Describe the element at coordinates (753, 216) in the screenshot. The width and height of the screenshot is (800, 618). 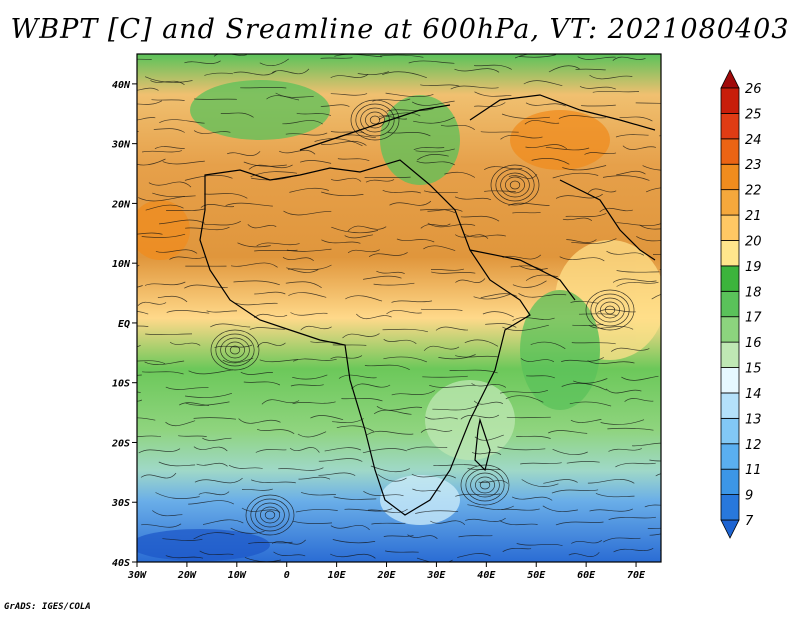
I see `colorbar-label: 21` at that location.